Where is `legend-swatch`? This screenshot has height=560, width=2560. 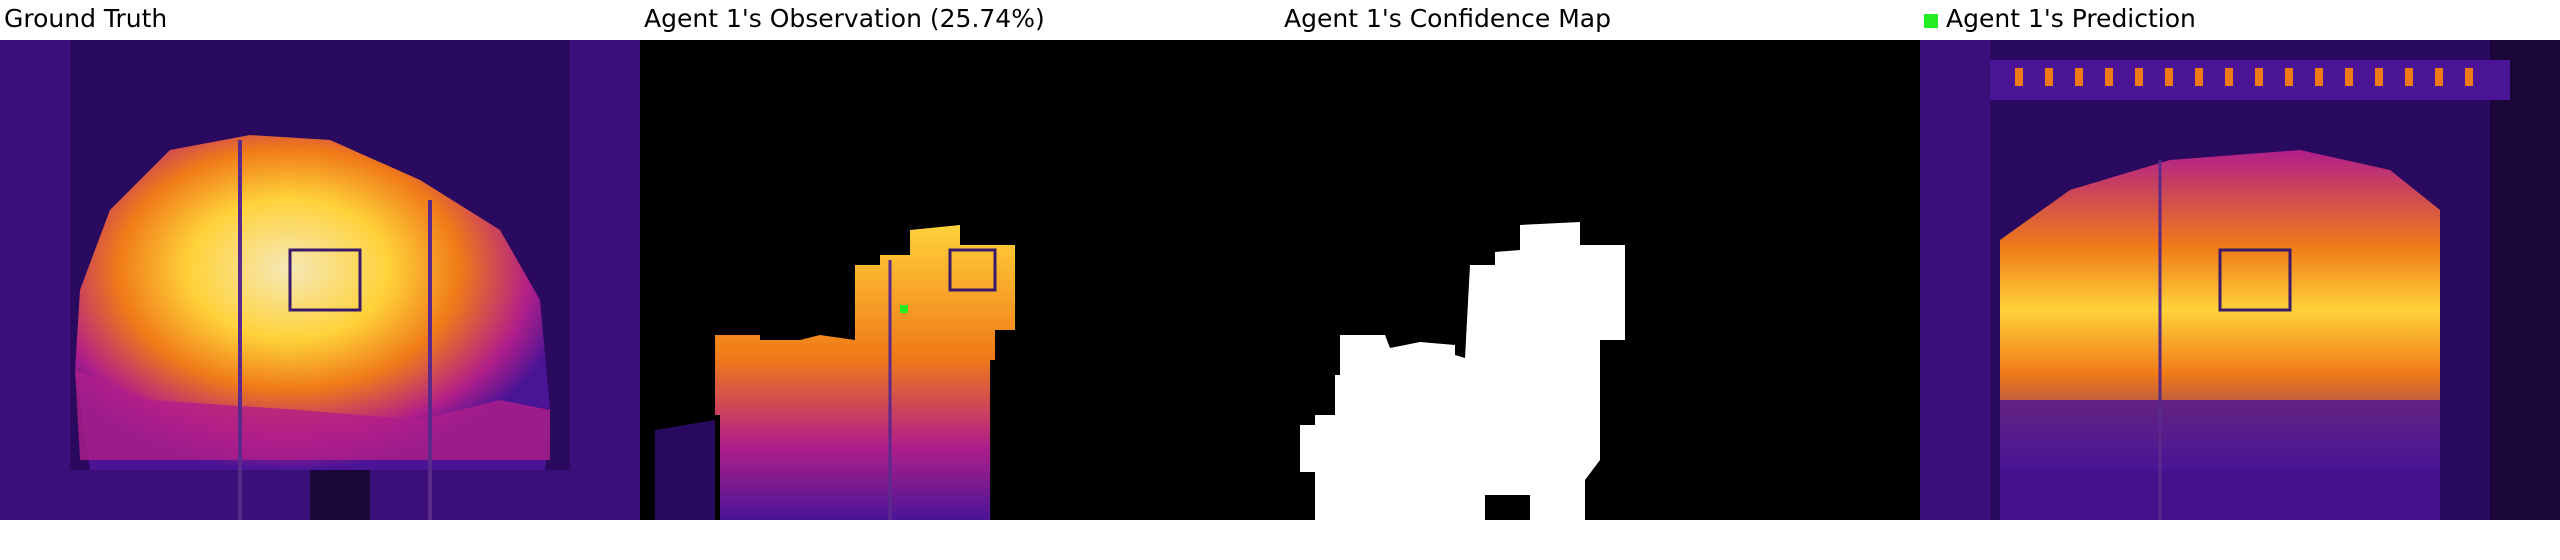
legend-swatch is located at coordinates (1931, 21).